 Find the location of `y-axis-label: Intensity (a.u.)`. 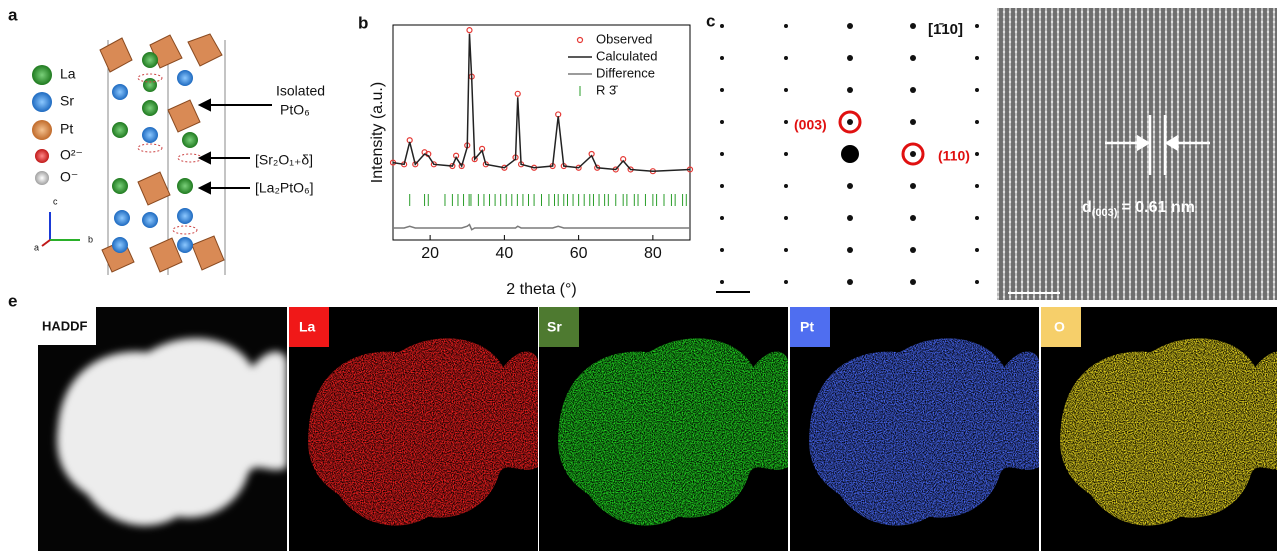

y-axis-label: Intensity (a.u.) is located at coordinates (377, 132).